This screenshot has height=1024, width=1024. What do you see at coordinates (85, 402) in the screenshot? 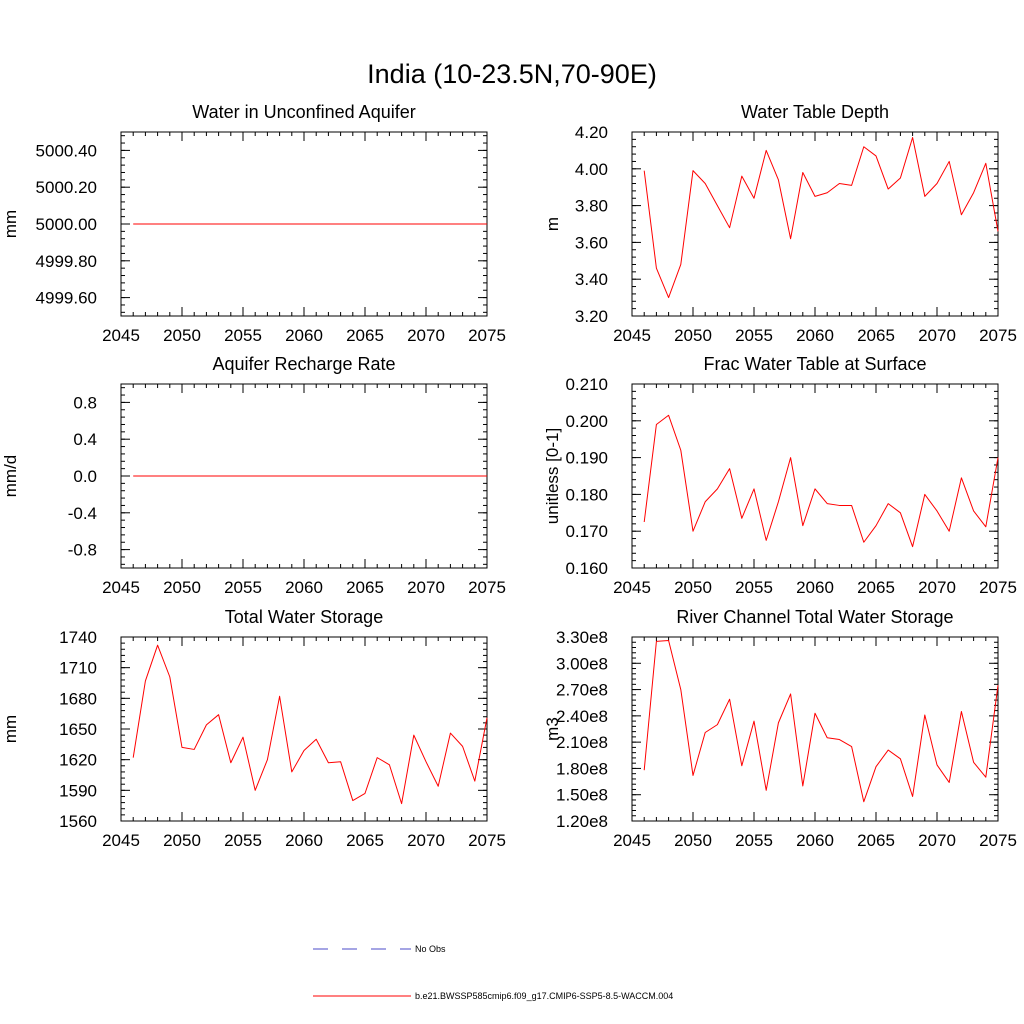
I see `y-tick-label: 0.8` at bounding box center [85, 402].